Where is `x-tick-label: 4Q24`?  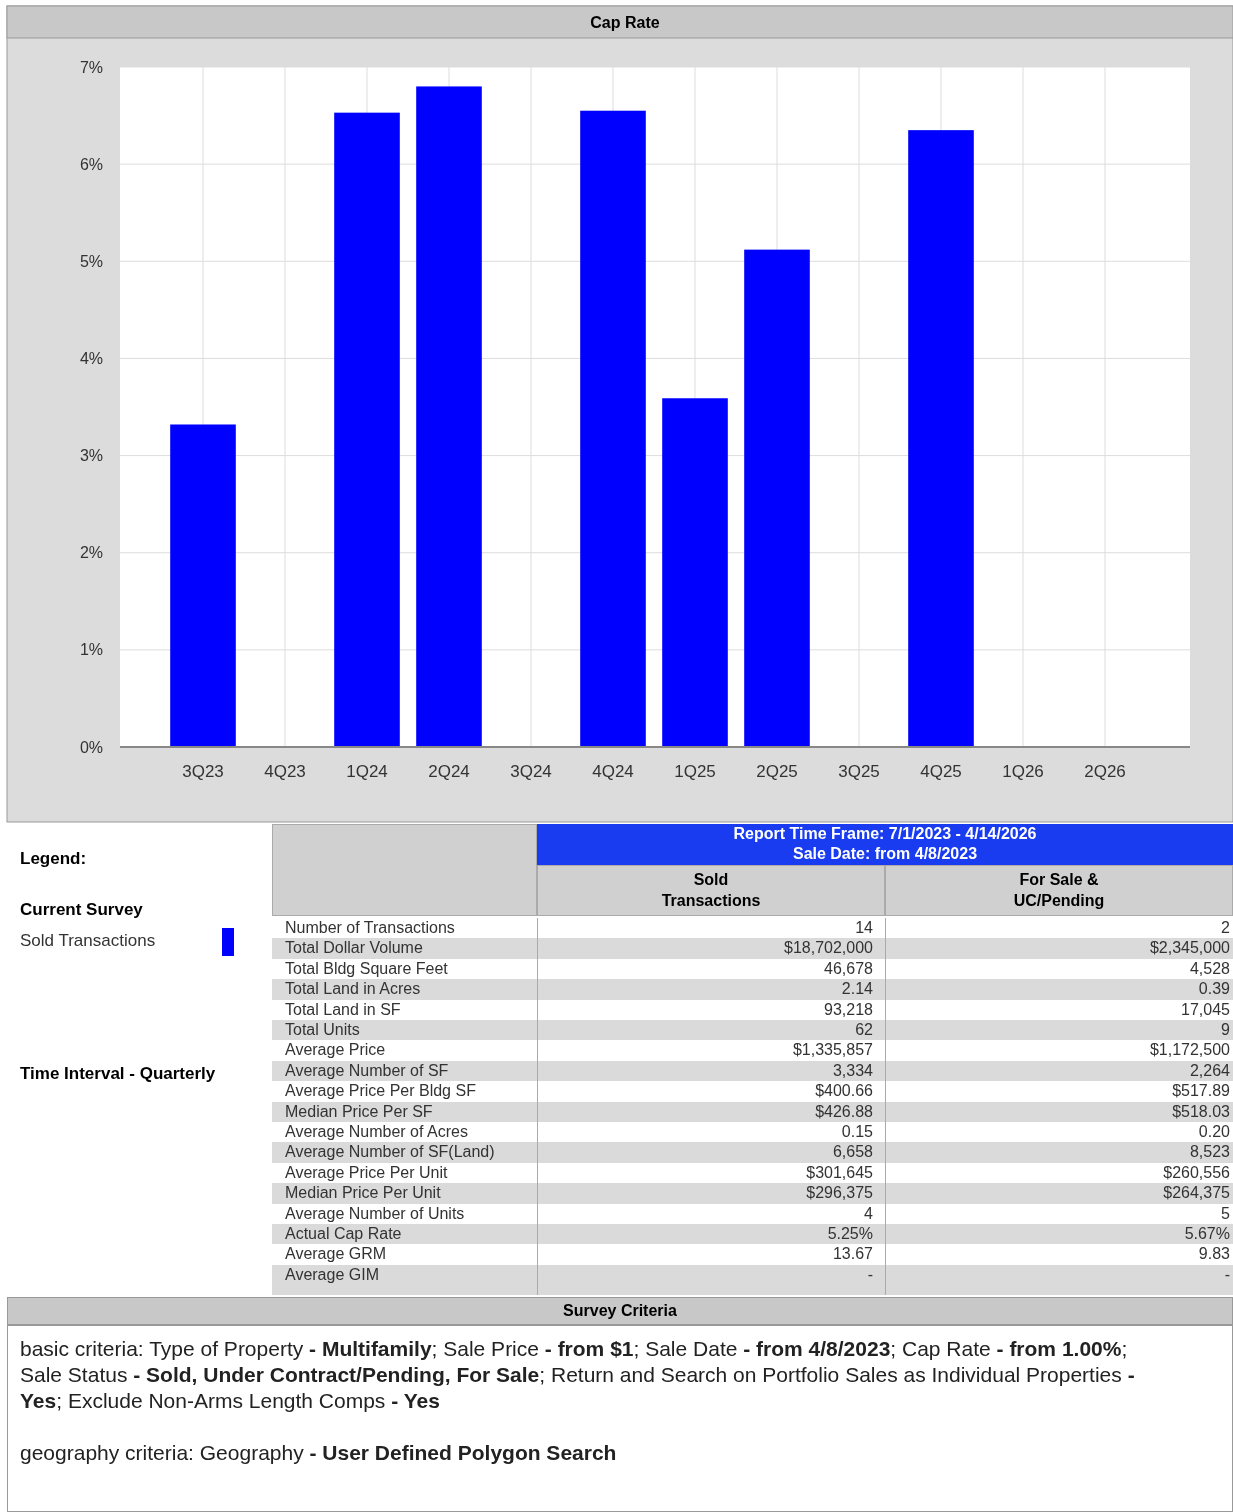 x-tick-label: 4Q24 is located at coordinates (613, 771).